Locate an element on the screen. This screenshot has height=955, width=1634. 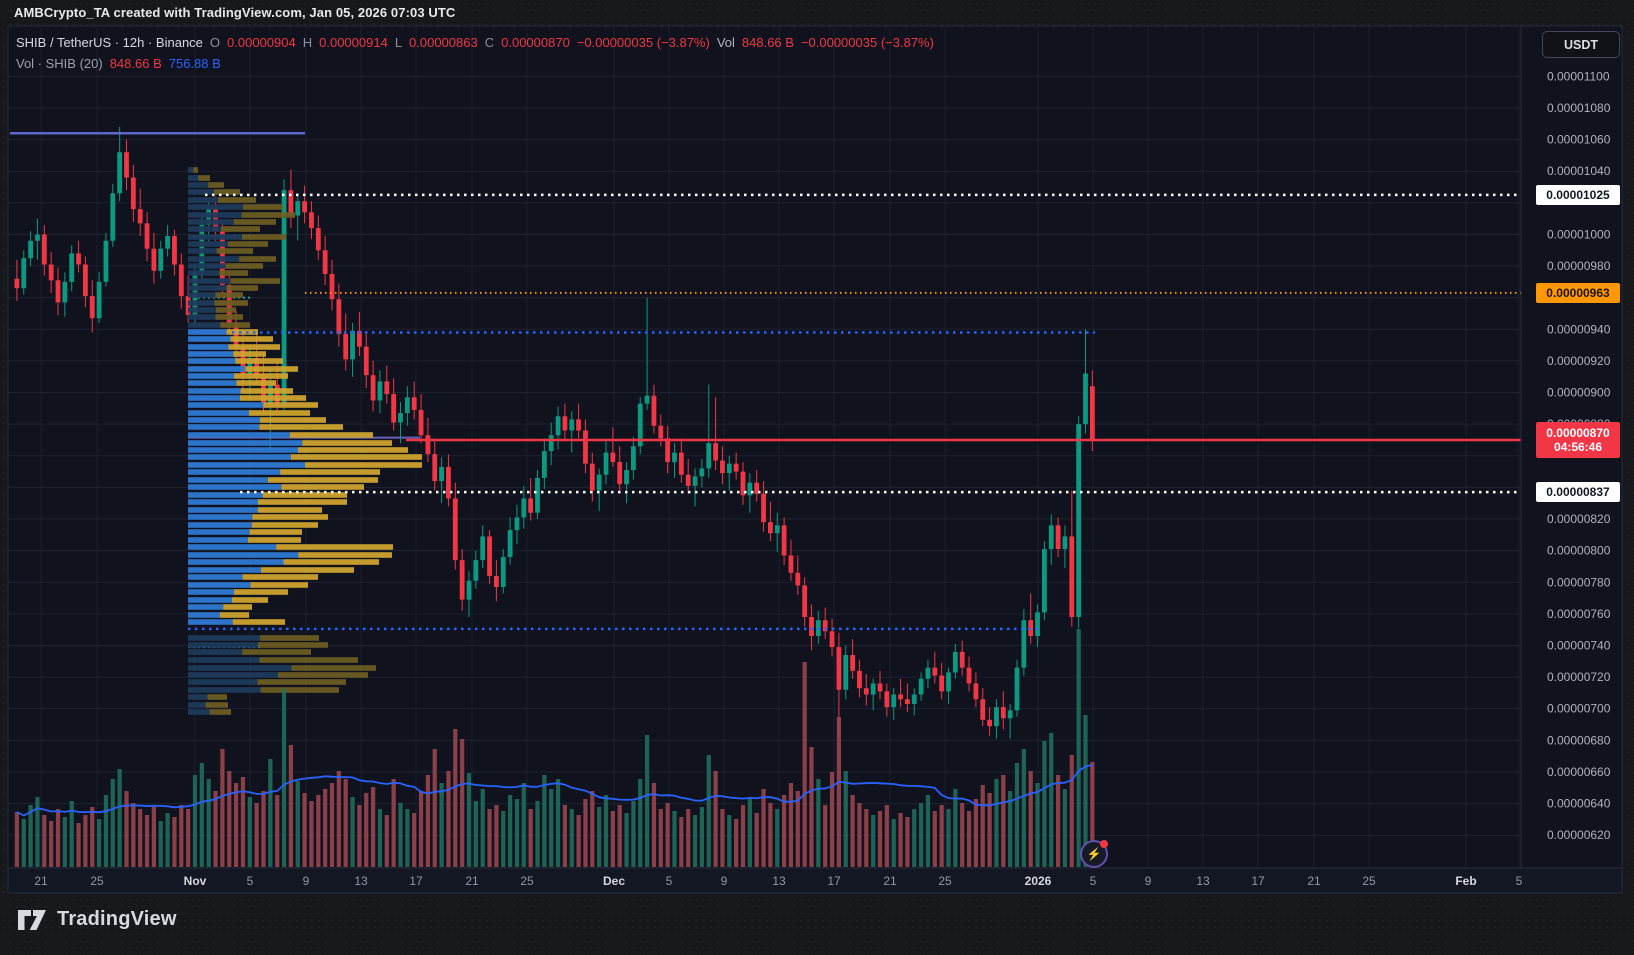
svg-text: 0.00000680 is located at coordinates (1579, 740).